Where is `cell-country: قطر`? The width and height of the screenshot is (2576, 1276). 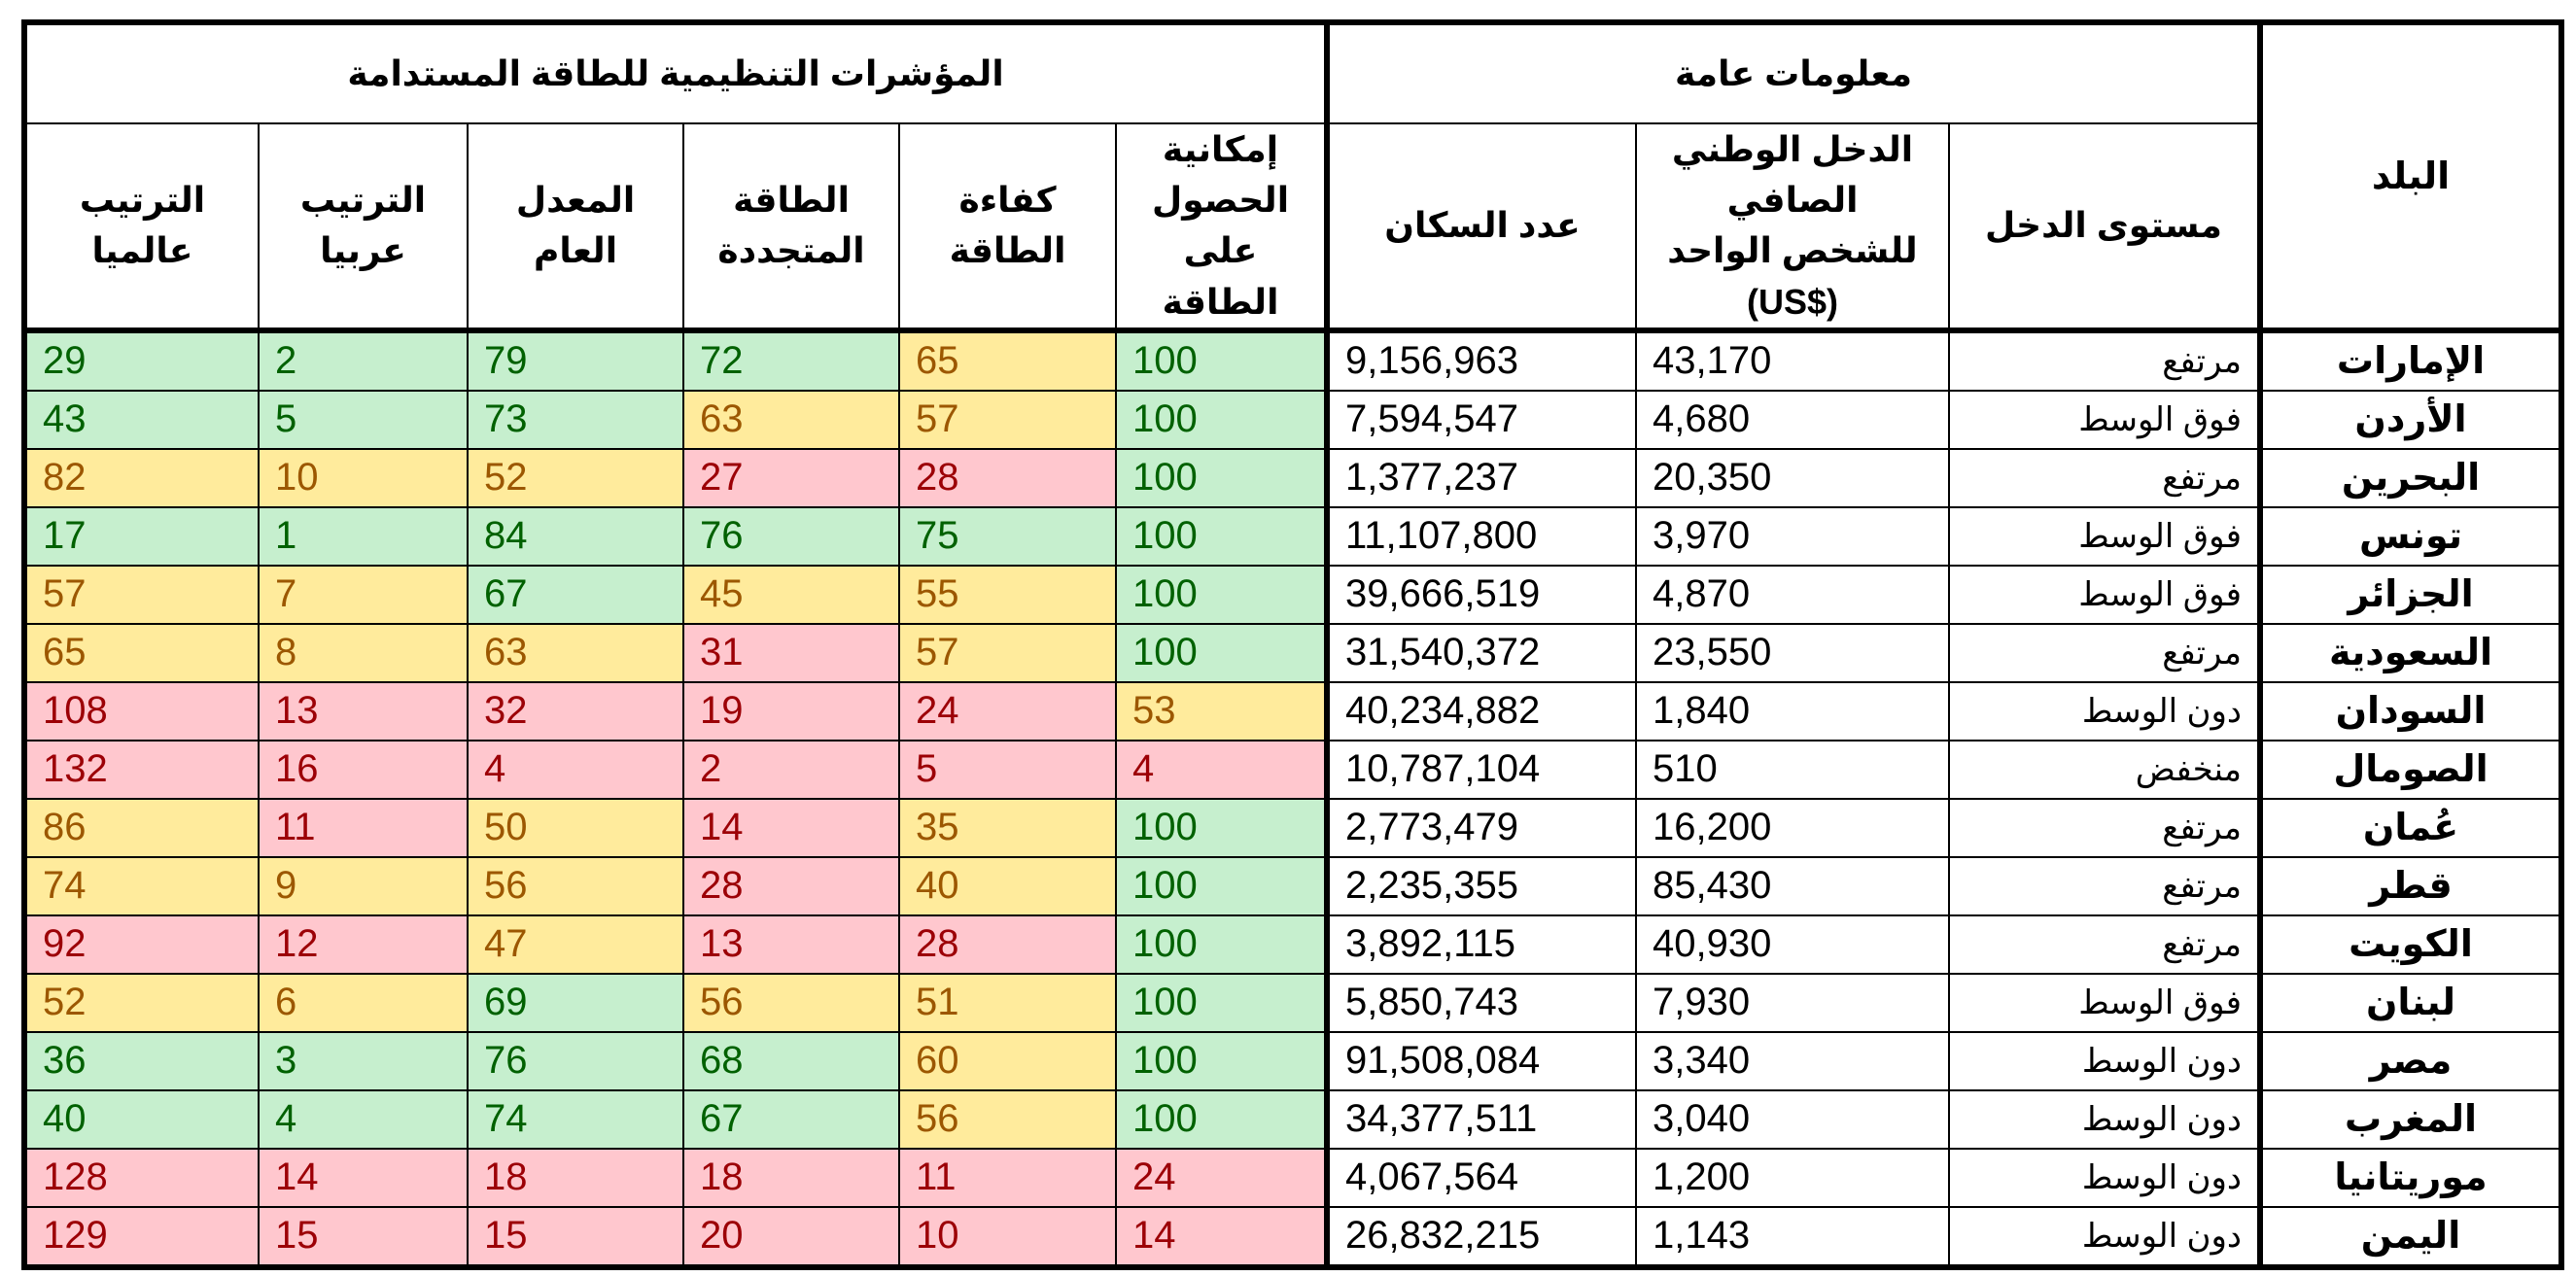 cell-country: قطر is located at coordinates (2410, 885).